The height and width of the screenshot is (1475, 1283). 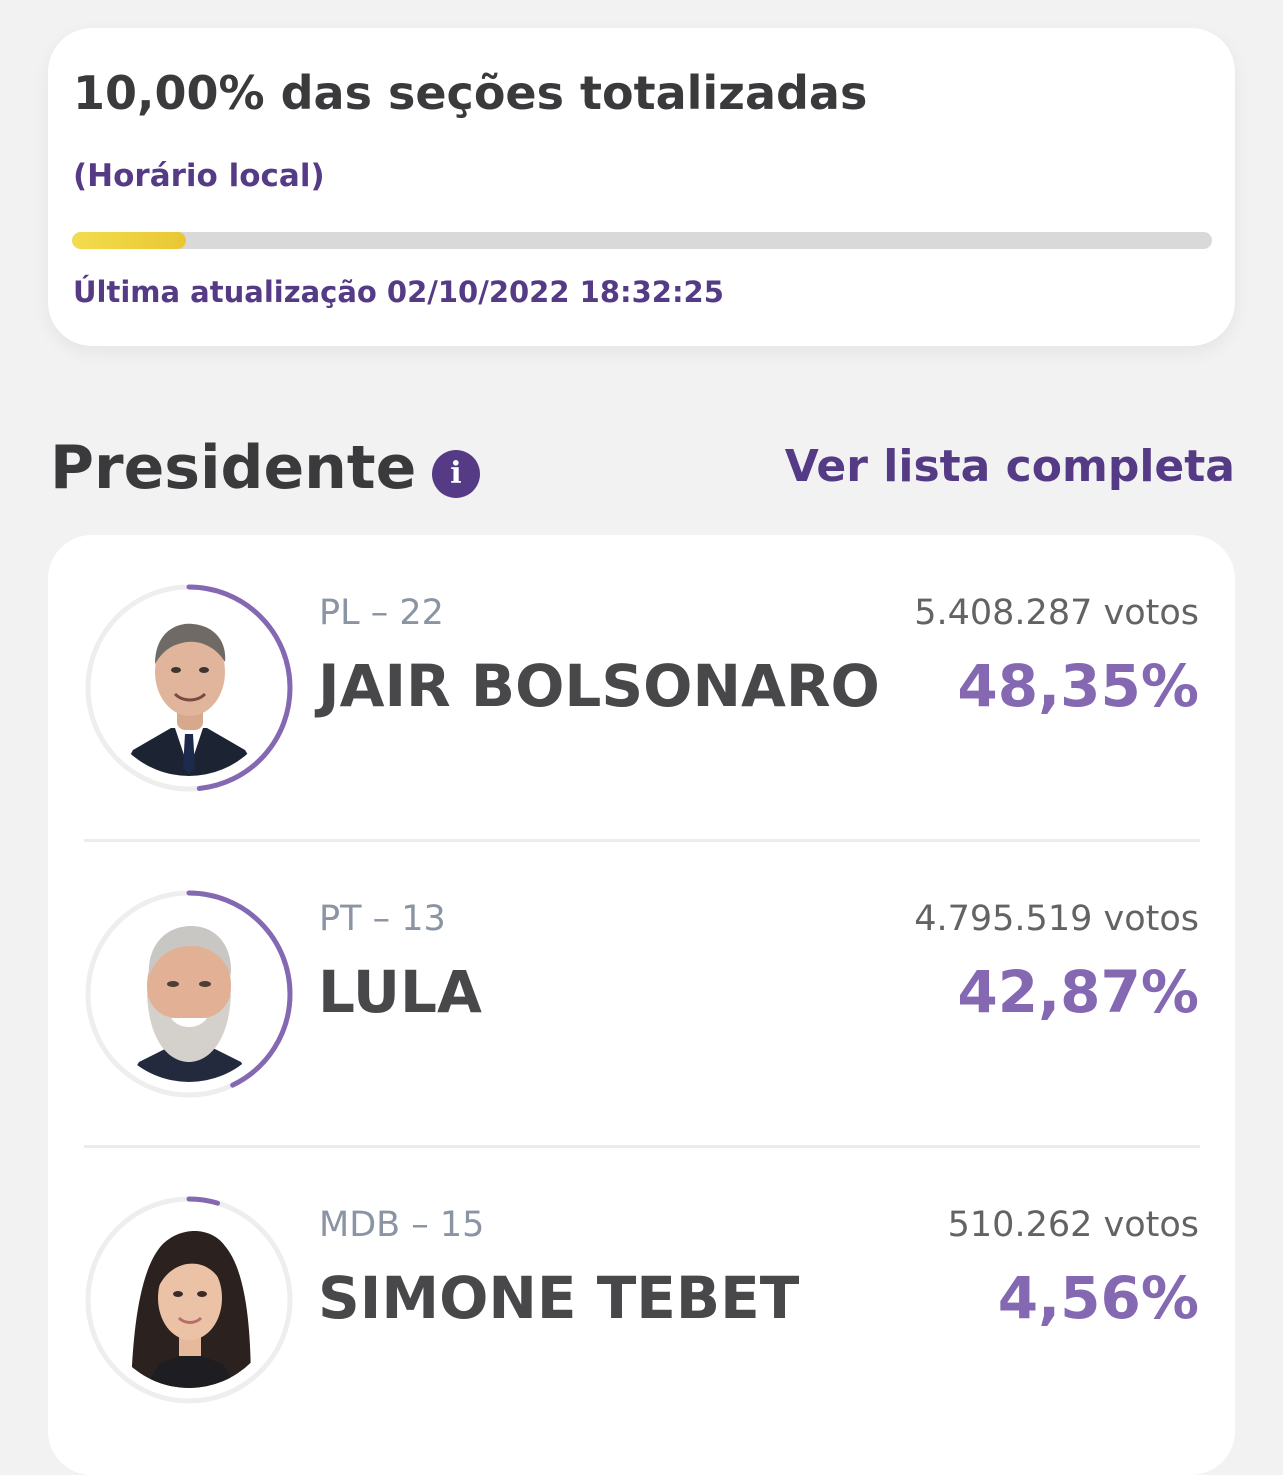 I want to click on last-update-timestamp: Última atualização 02/10/2022 18:32:25, so click(x=398, y=292).